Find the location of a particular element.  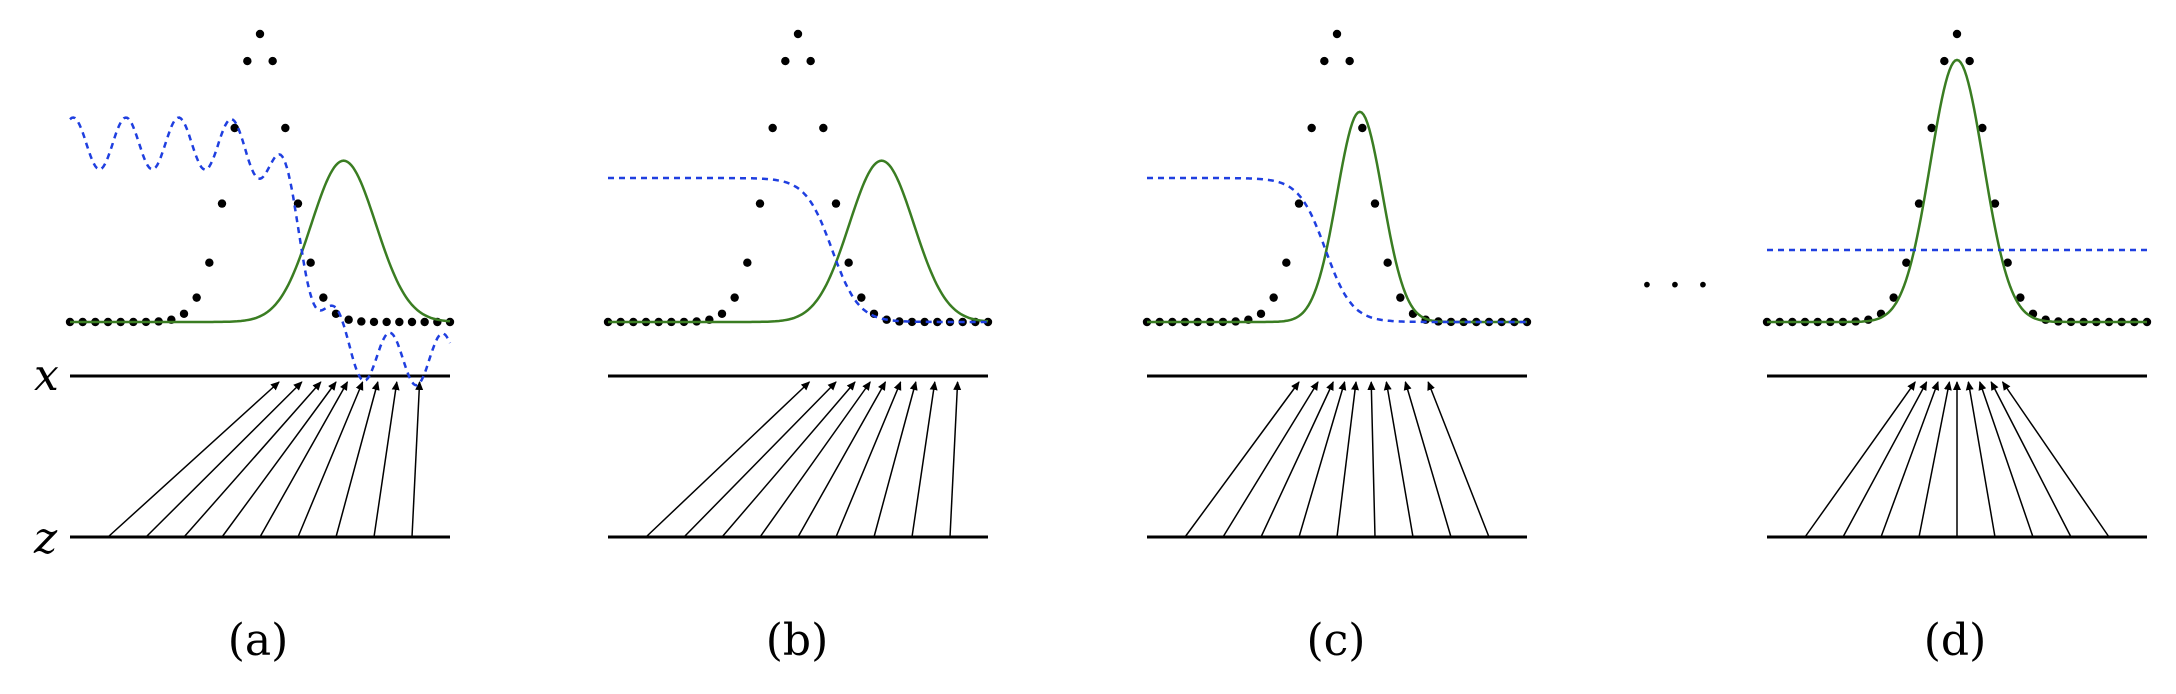

ellipsis: · · · is located at coordinates (1675, 285).